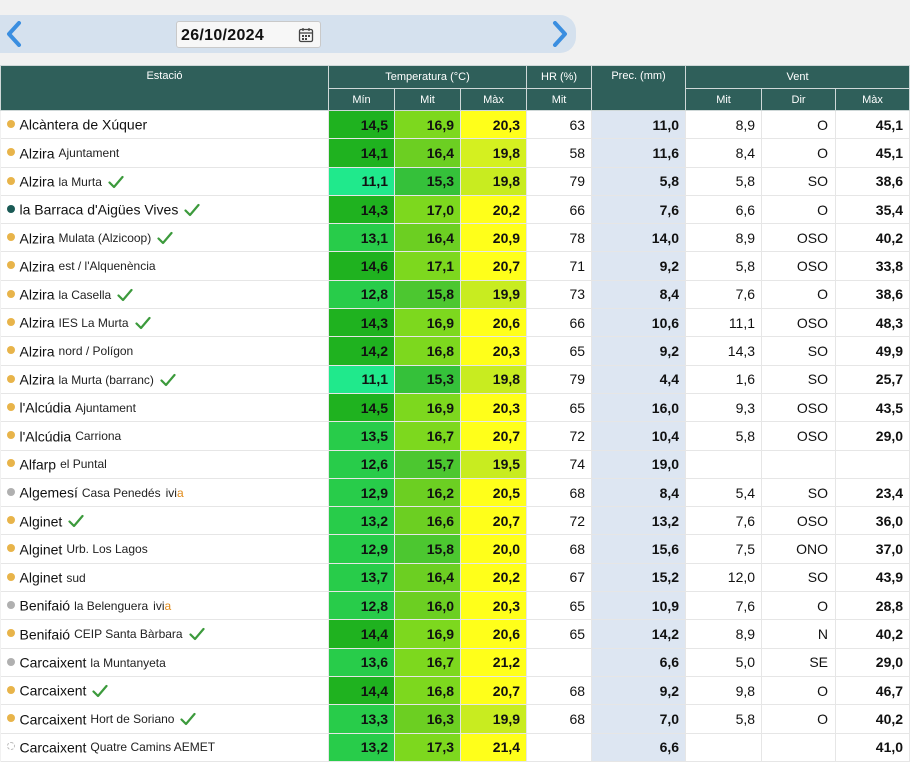  I want to click on station-cell: Carcaixent Quatre Camins AEMET, so click(164, 747).